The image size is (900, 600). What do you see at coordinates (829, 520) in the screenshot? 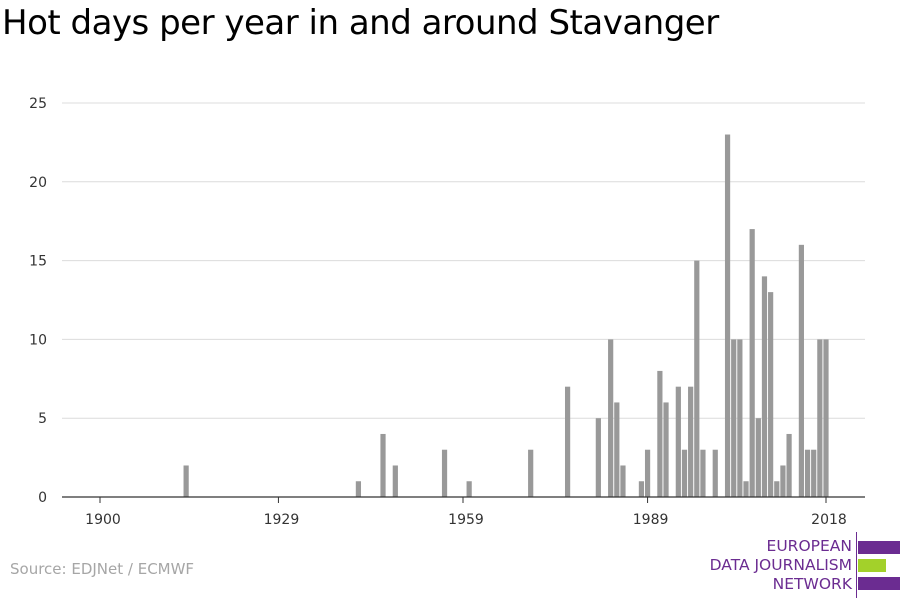
I see `x-tick-label: 2018` at bounding box center [829, 520].